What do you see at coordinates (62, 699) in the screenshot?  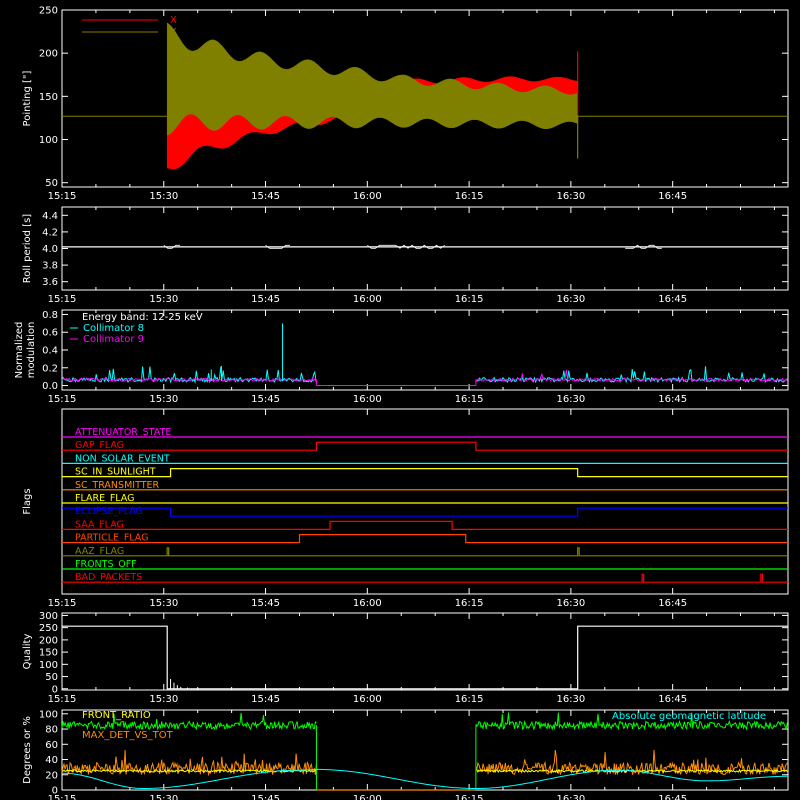 I see `quality-xtick-label: 15:15` at bounding box center [62, 699].